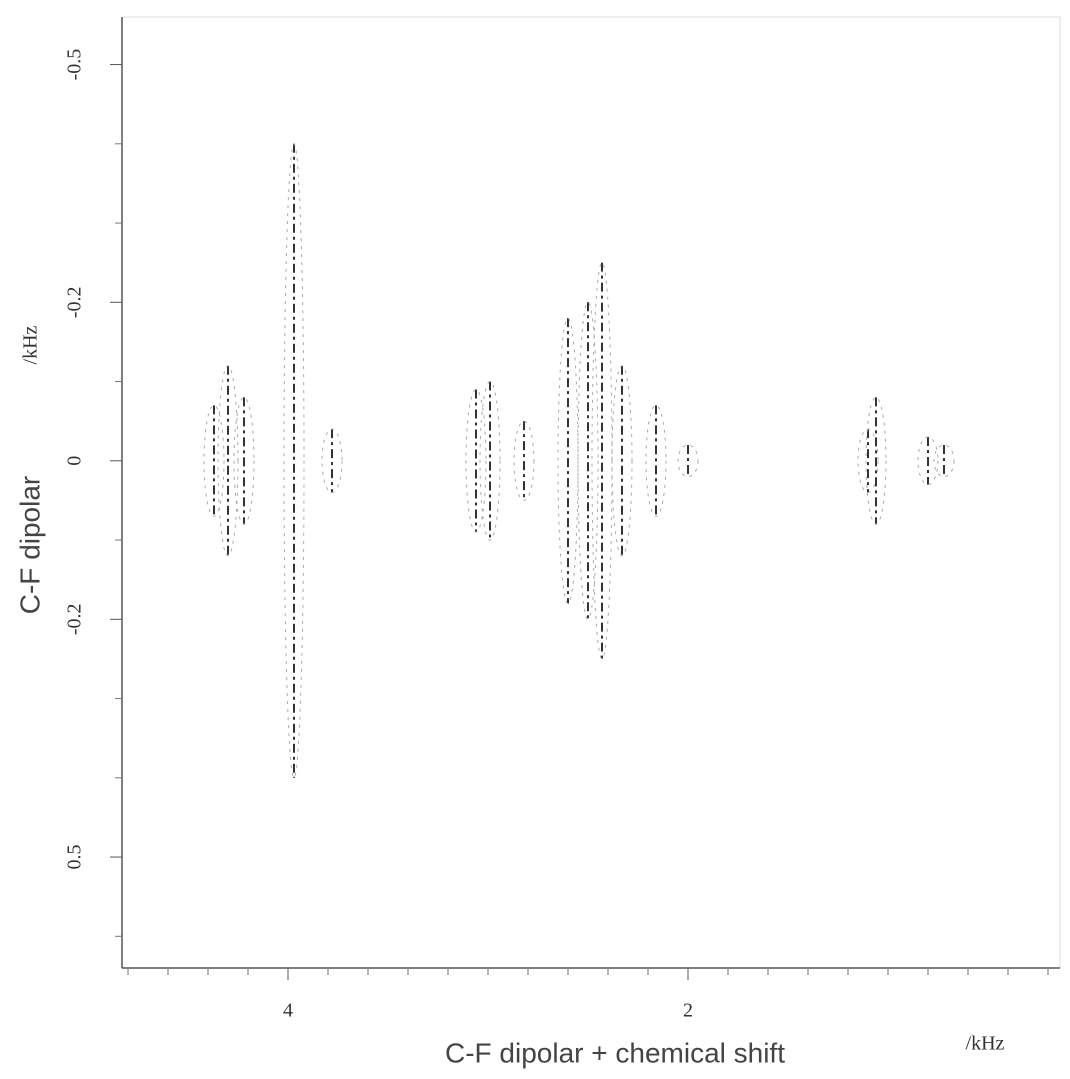 The image size is (1070, 1079). Describe the element at coordinates (688, 1011) in the screenshot. I see `x-tick-label: 2` at that location.